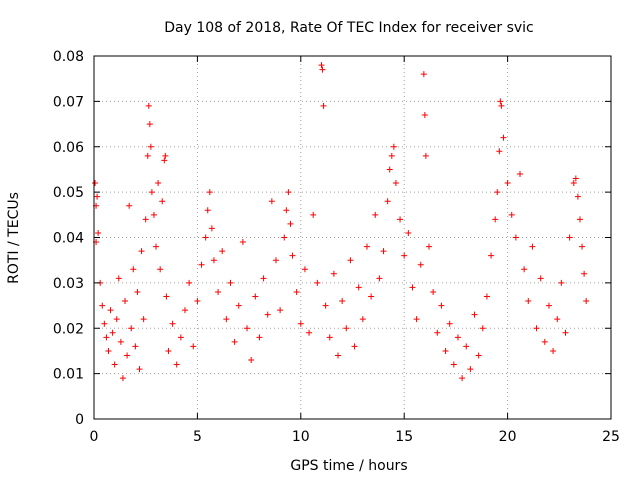  What do you see at coordinates (68, 148) in the screenshot?
I see `y-tick-label: 0.06` at bounding box center [68, 148].